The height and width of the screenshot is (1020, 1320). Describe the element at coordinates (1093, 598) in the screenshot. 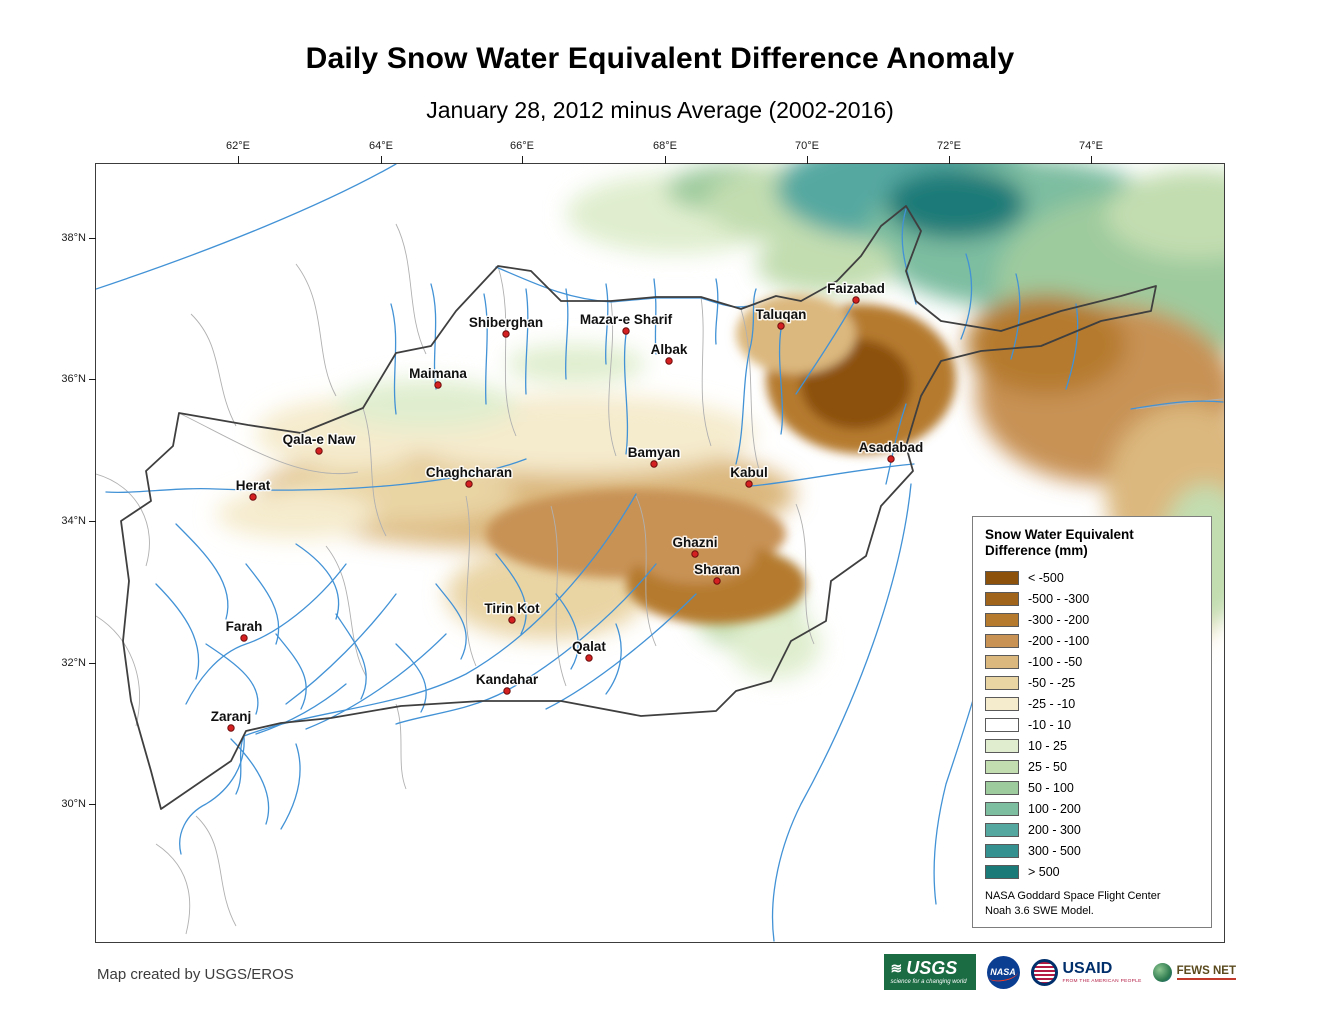

I see `legend-entry: -500 - -300` at that location.